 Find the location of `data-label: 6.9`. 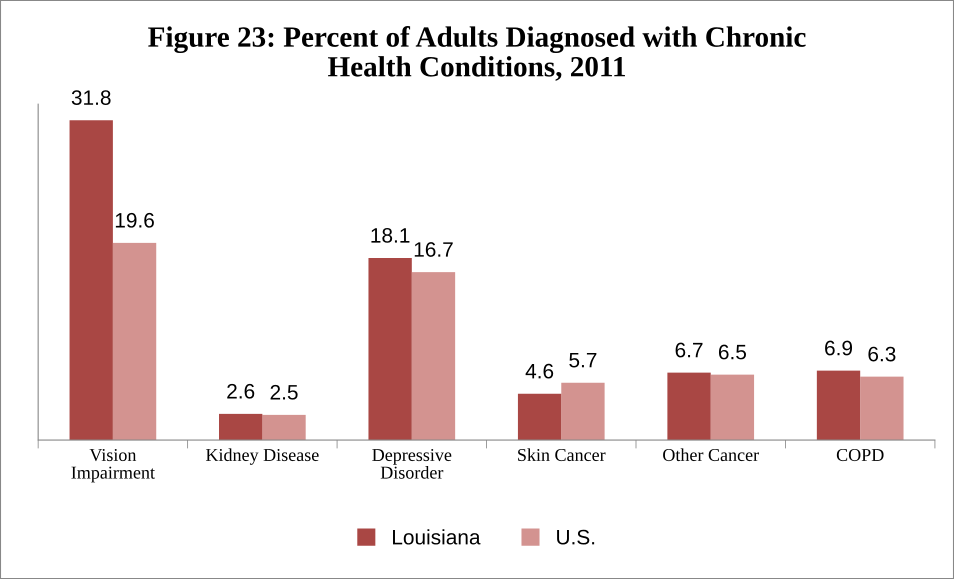

data-label: 6.9 is located at coordinates (838, 348).